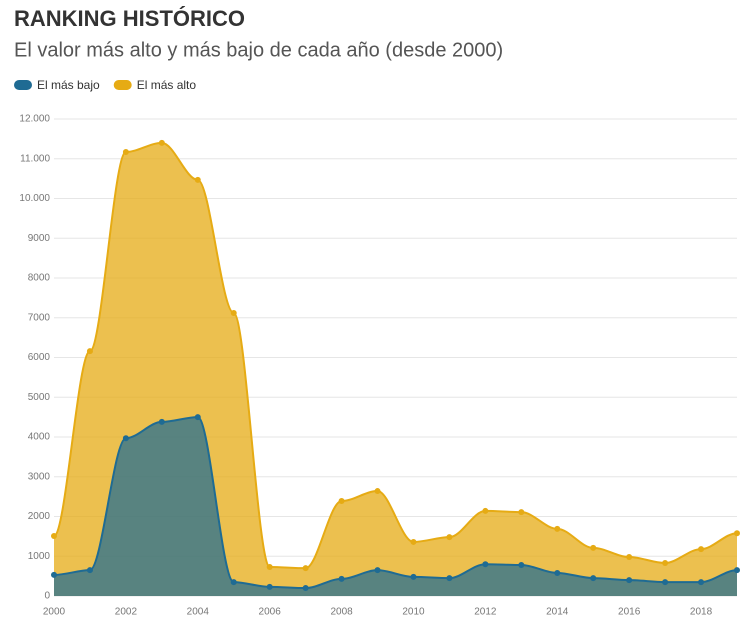  What do you see at coordinates (54, 612) in the screenshot?
I see `x-tick-label: 2000` at bounding box center [54, 612].